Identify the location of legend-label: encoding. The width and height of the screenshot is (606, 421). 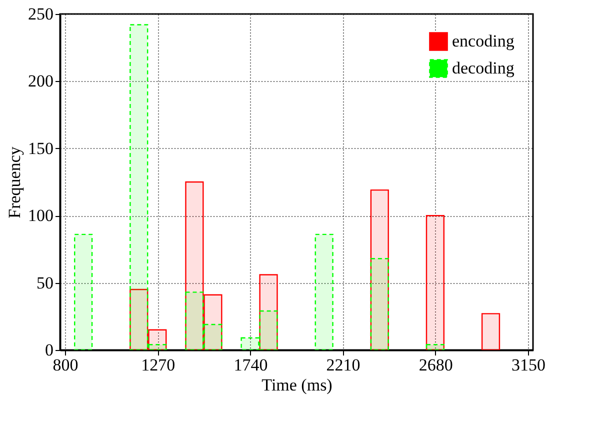
(483, 41).